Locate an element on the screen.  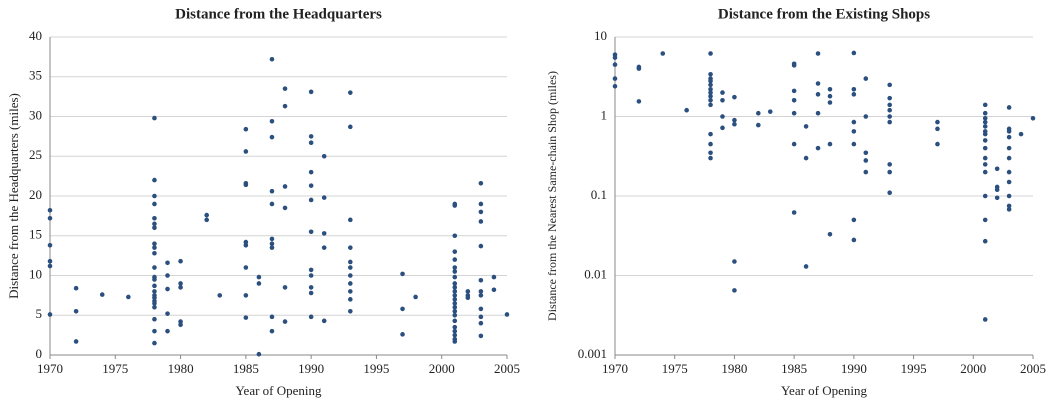
x-tick-label: 1975 is located at coordinates (675, 368).